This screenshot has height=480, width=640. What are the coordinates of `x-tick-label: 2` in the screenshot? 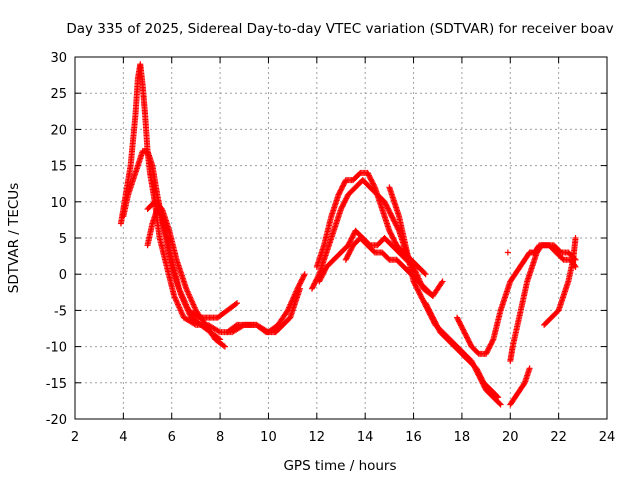 It's located at (75, 437).